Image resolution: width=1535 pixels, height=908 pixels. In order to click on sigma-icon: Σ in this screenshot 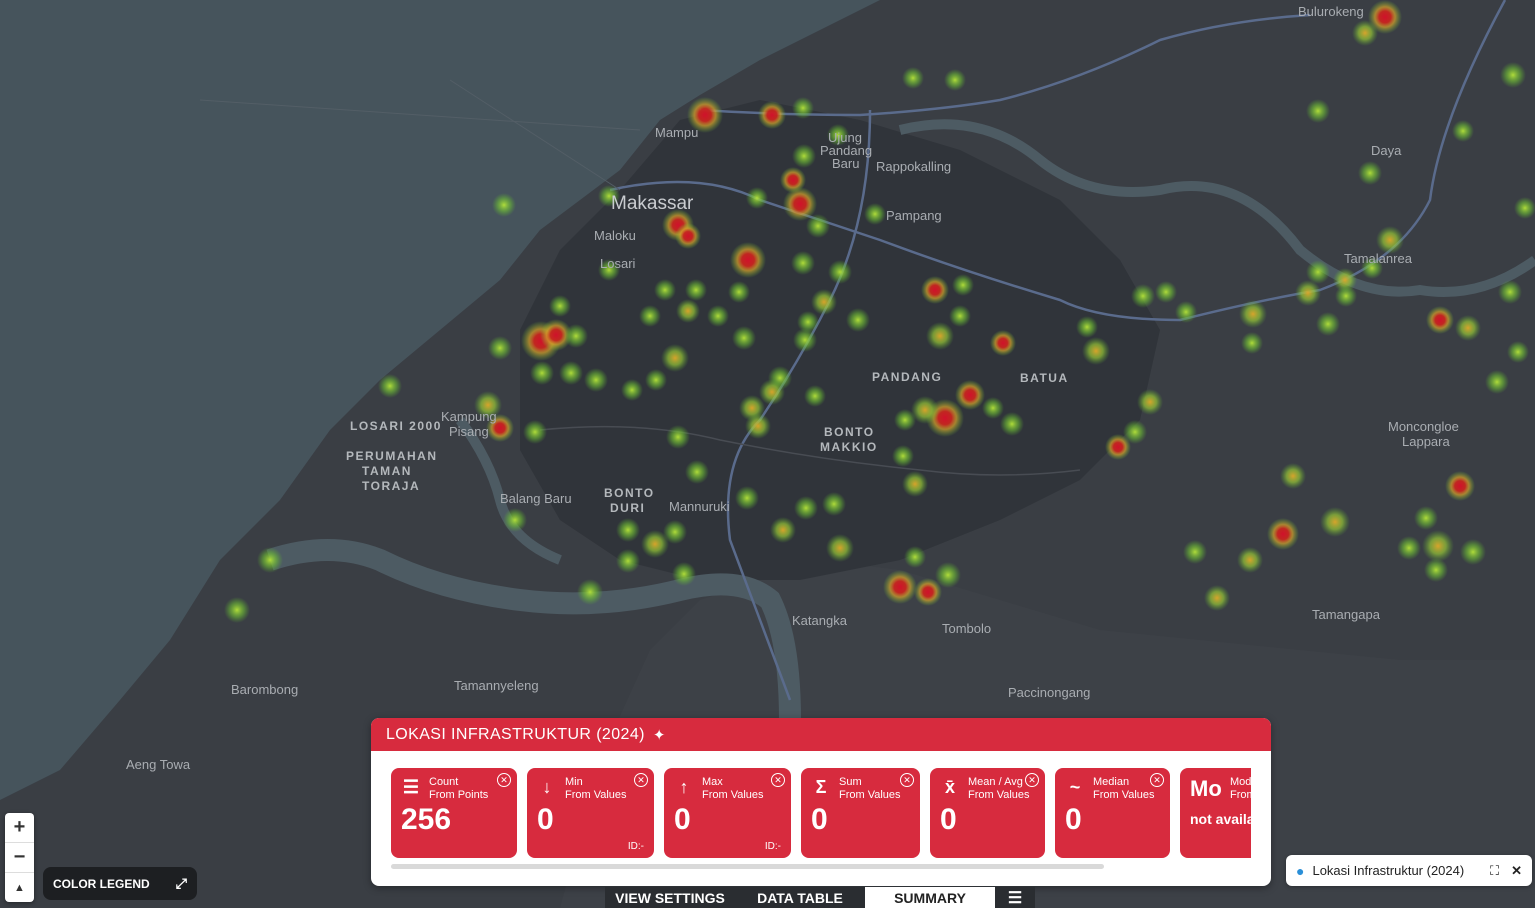, I will do `click(821, 787)`.